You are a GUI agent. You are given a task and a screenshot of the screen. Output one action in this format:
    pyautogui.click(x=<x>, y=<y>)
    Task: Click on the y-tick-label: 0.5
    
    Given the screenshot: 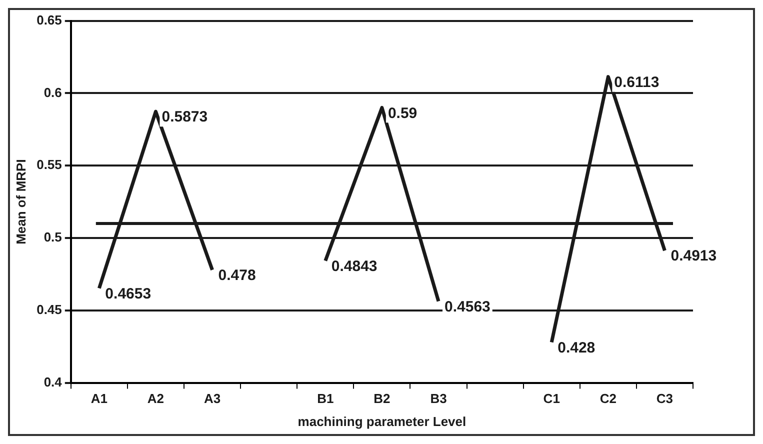 What is the action you would take?
    pyautogui.click(x=53, y=237)
    